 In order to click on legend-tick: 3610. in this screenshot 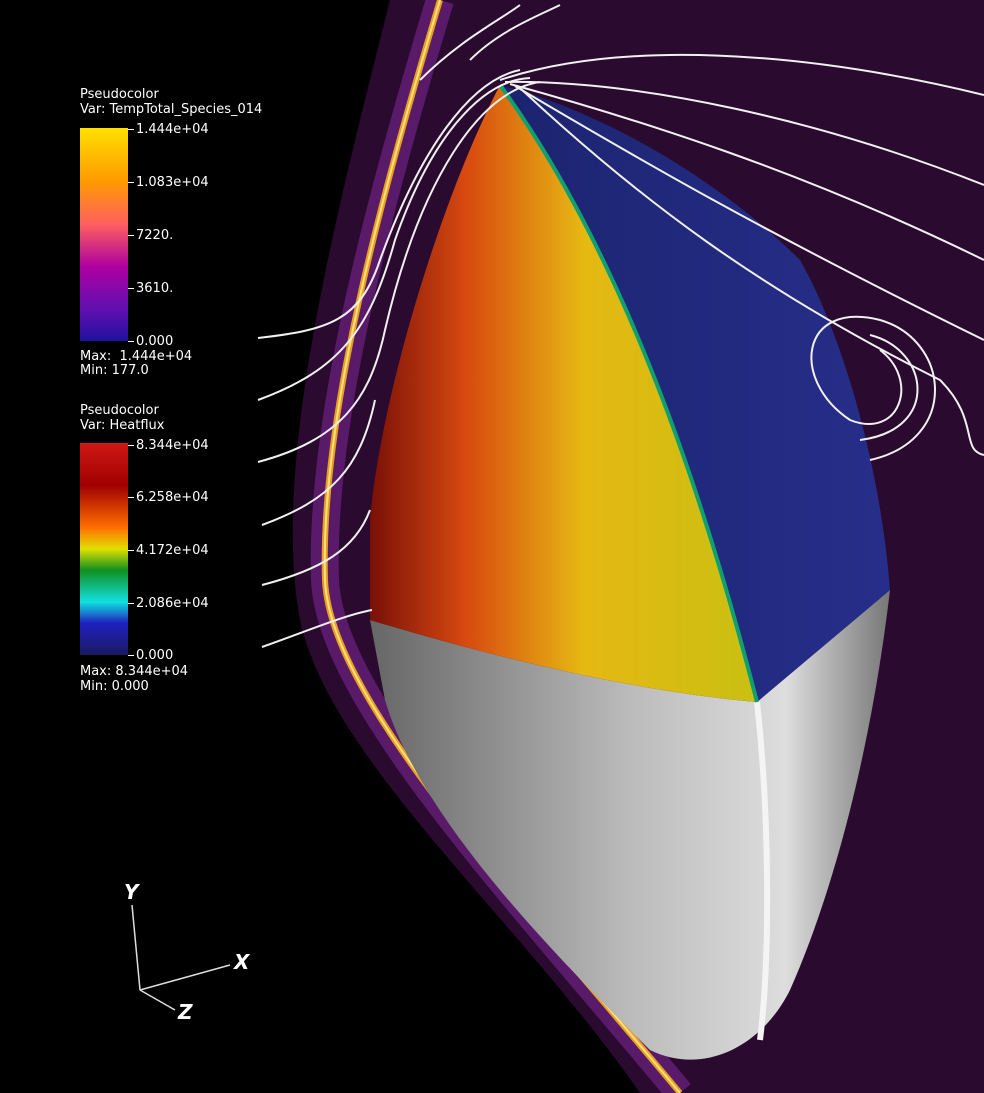, I will do `click(150, 288)`.